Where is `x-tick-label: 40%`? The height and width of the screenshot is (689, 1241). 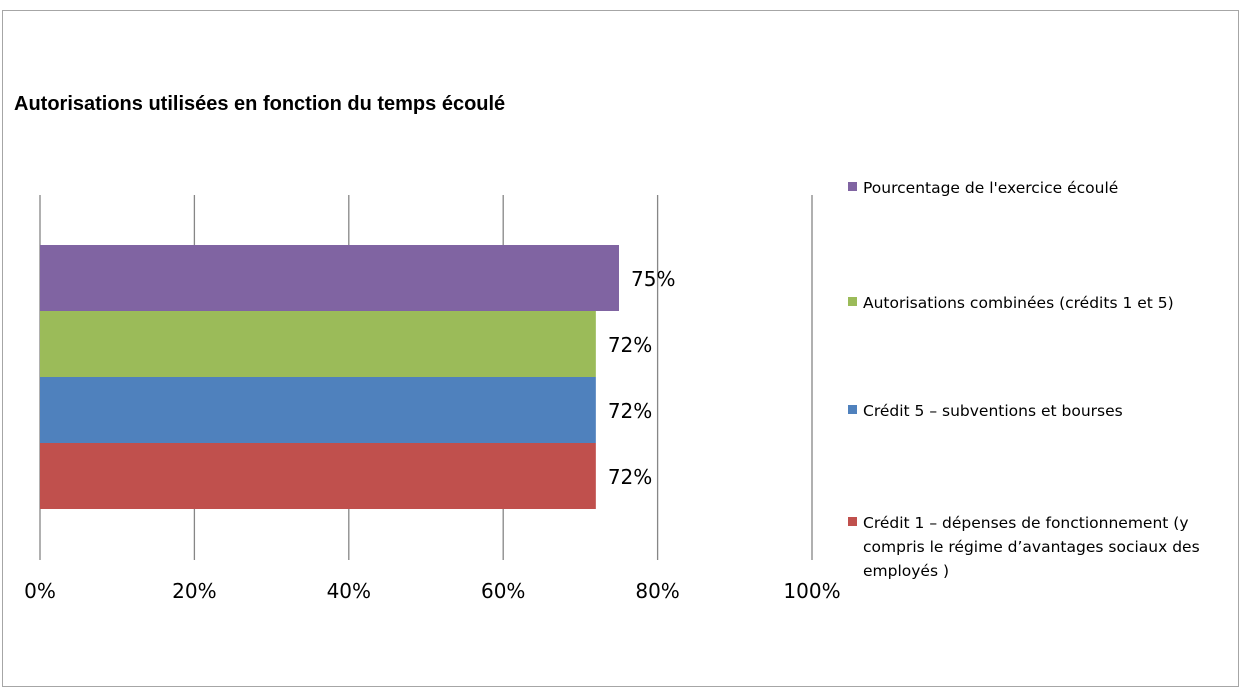 x-tick-label: 40% is located at coordinates (349, 591).